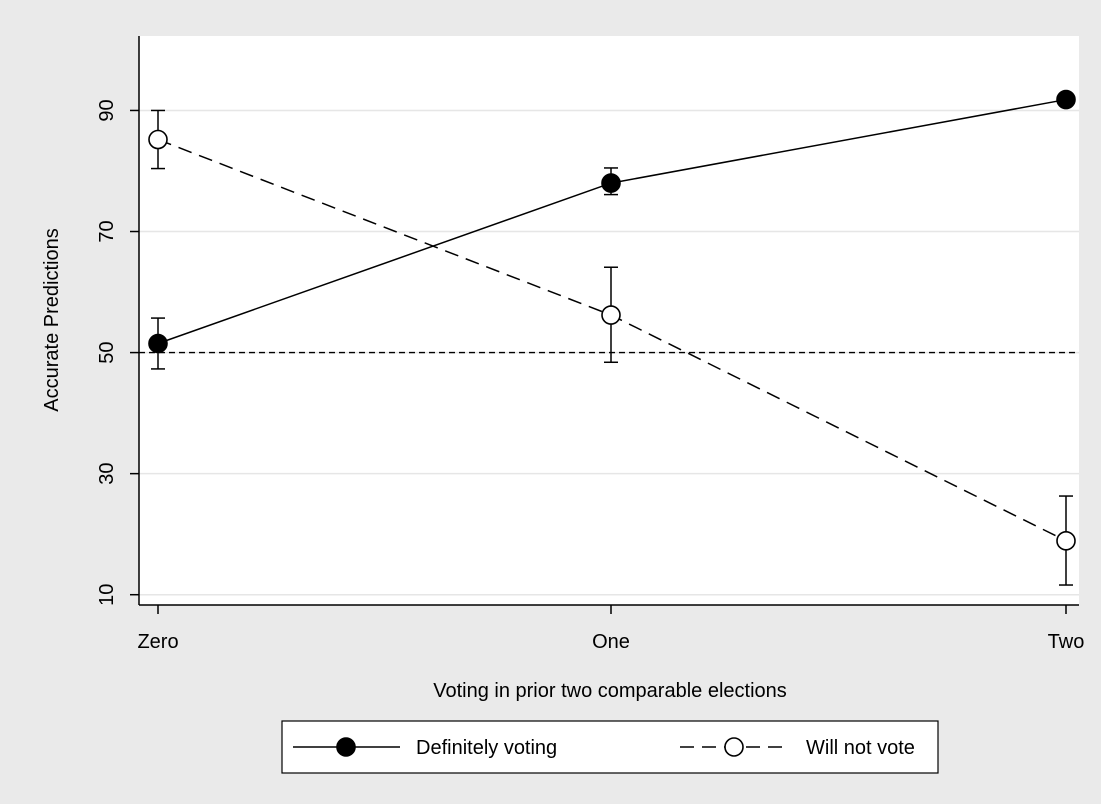  Describe the element at coordinates (52, 319) in the screenshot. I see `y-axis-title: Accurate Predictions` at that location.